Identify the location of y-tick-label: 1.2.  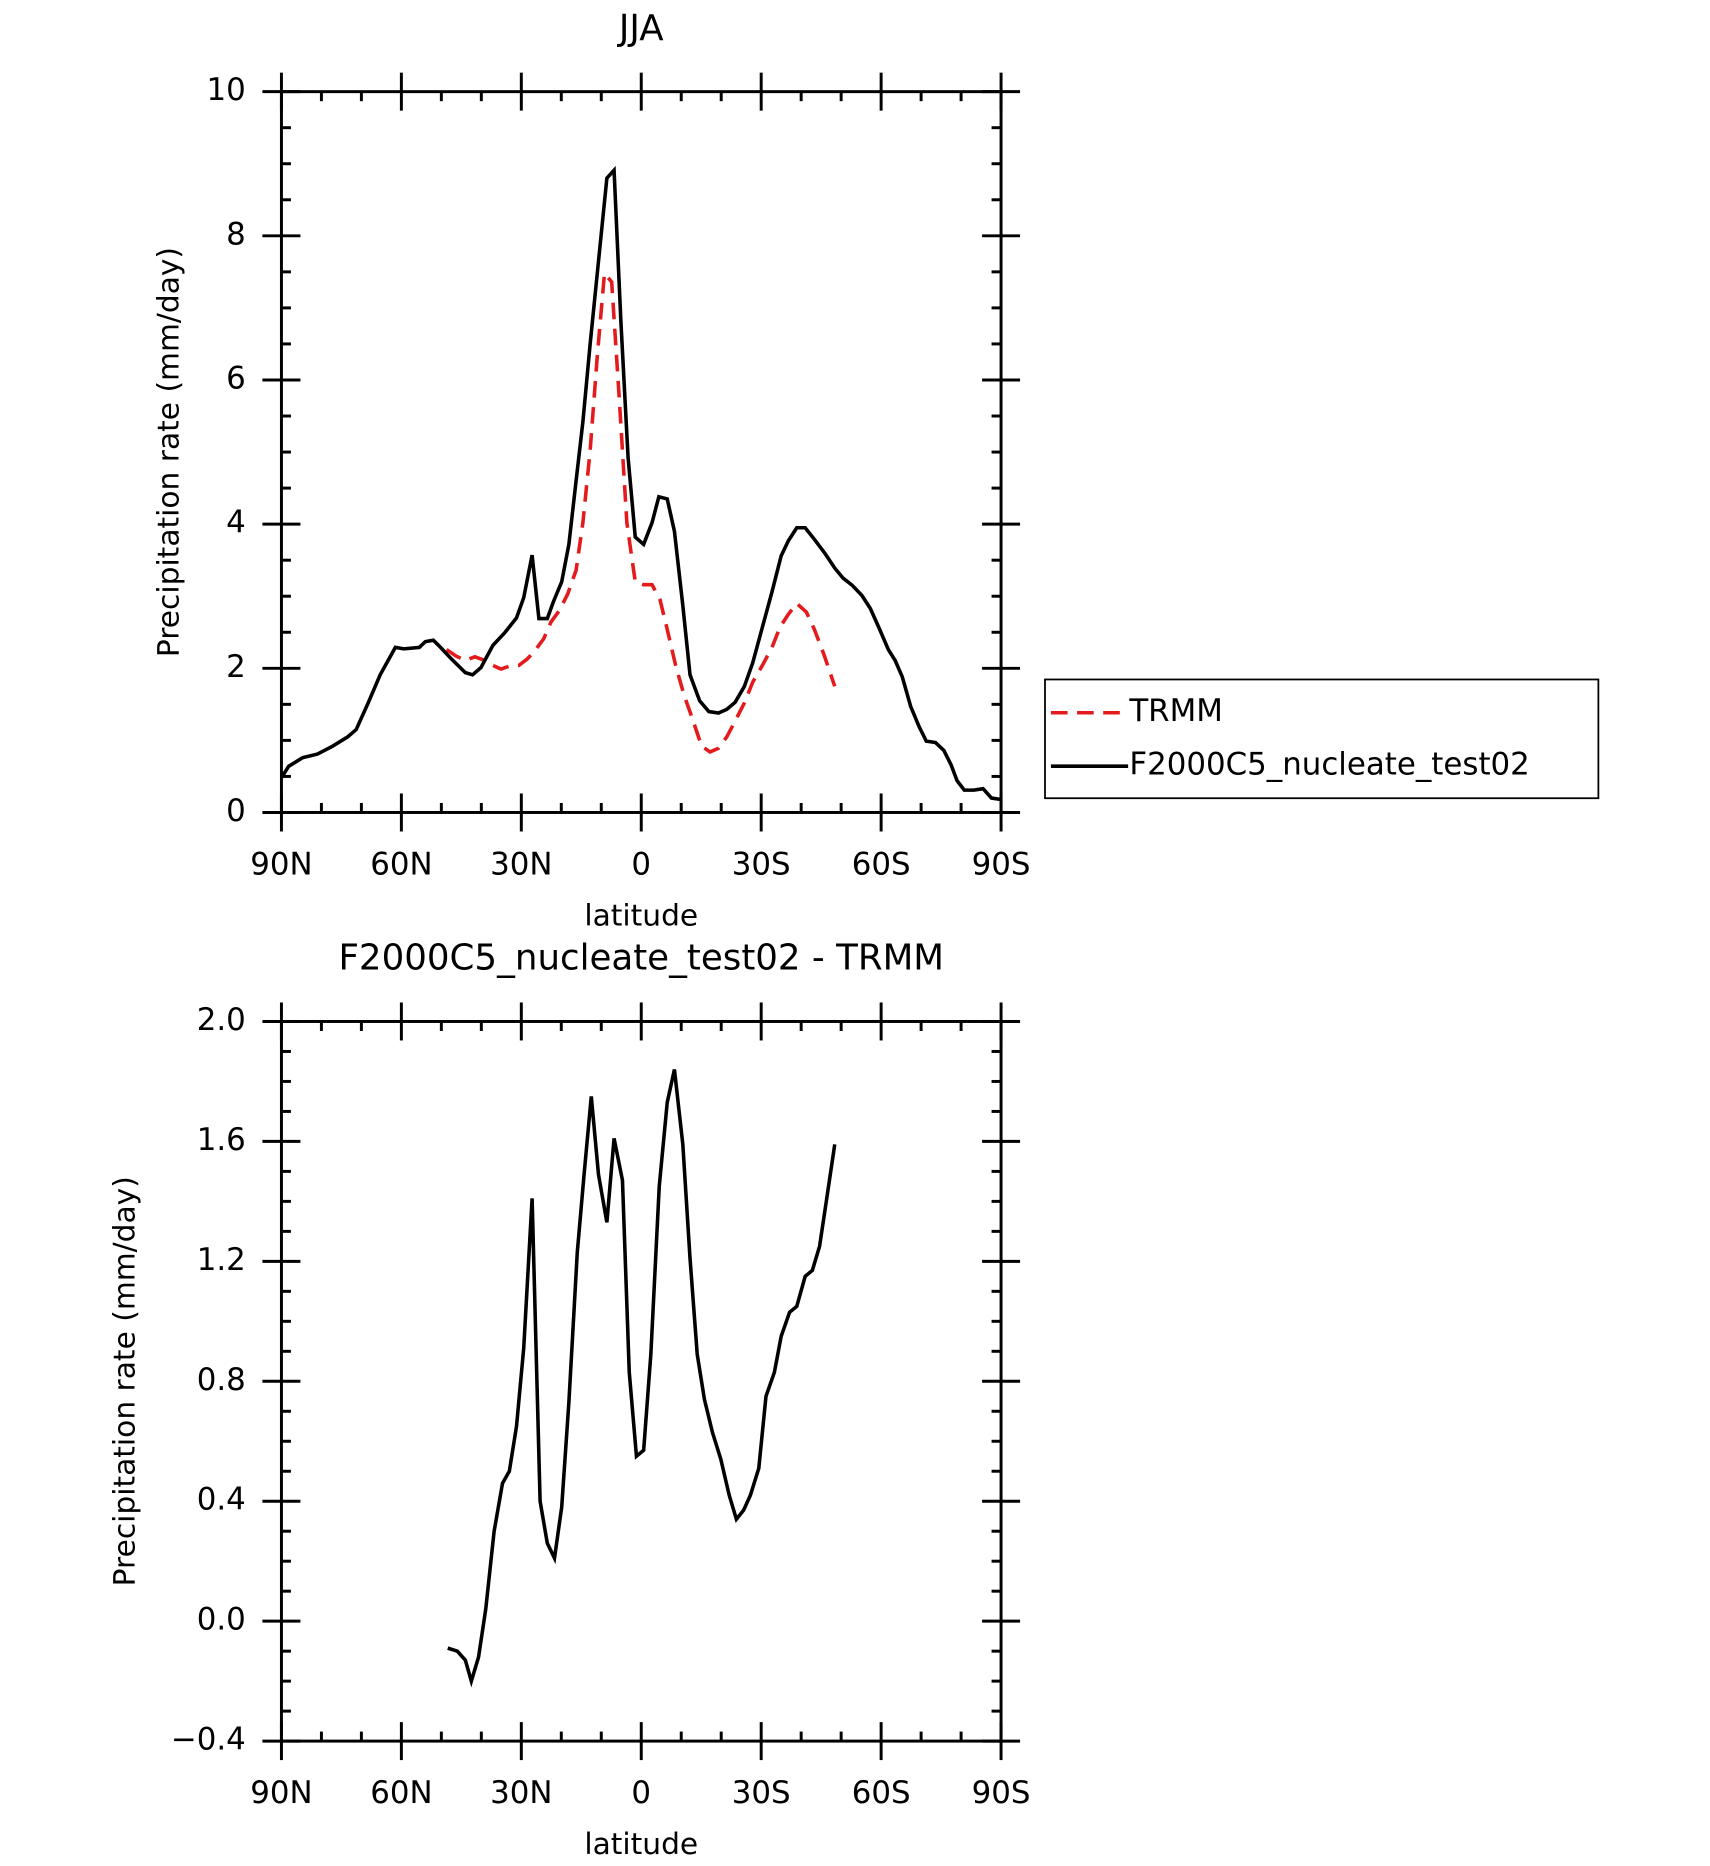
(221, 1260).